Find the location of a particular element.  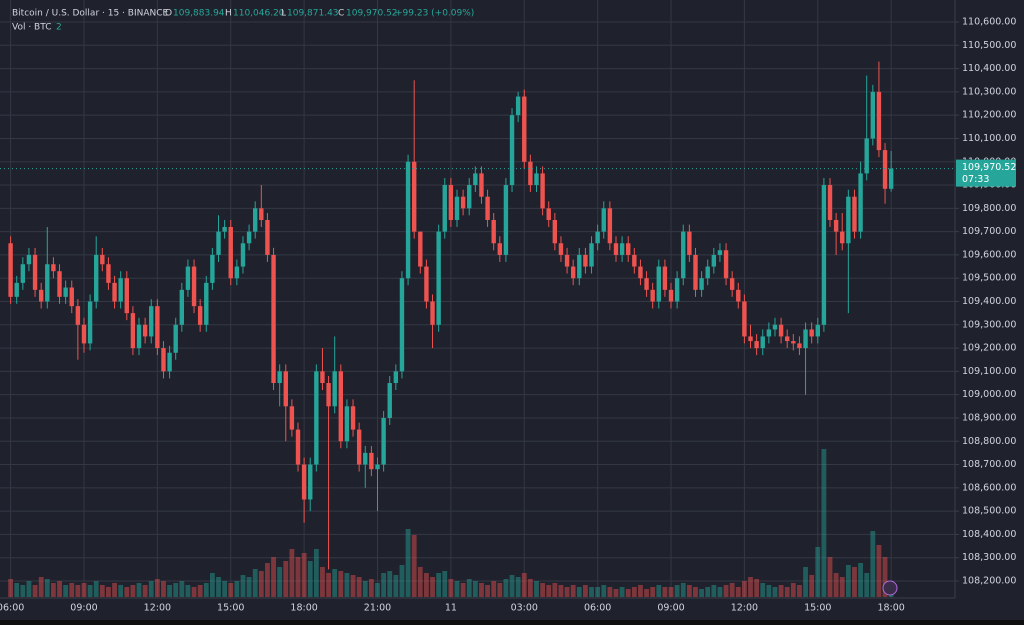

vol-name: Vol · BTC is located at coordinates (31, 28).